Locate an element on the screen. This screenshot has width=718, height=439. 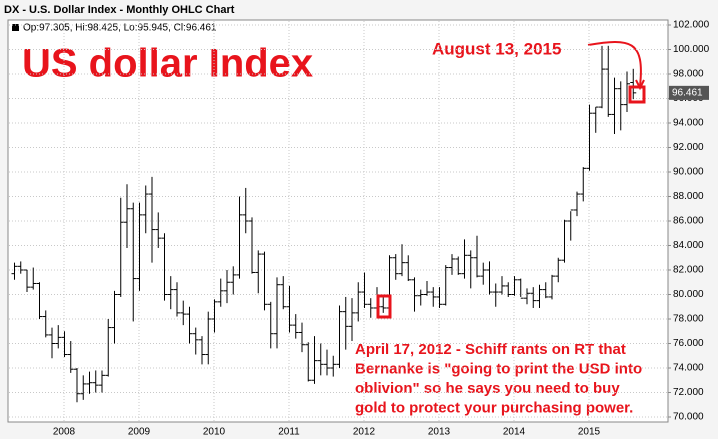
note-line: gold to protect your purchasing power. is located at coordinates (494, 407).